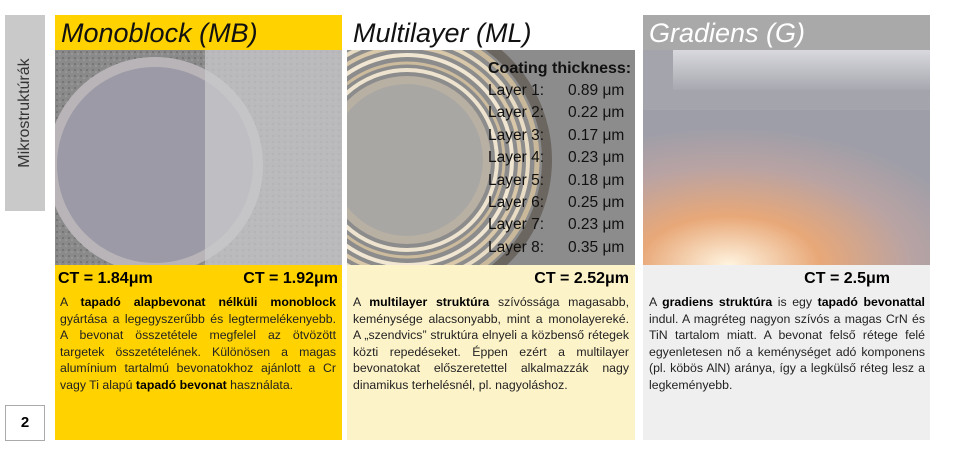  I want to click on ct-label: CT = 2.52μm, so click(581, 278).